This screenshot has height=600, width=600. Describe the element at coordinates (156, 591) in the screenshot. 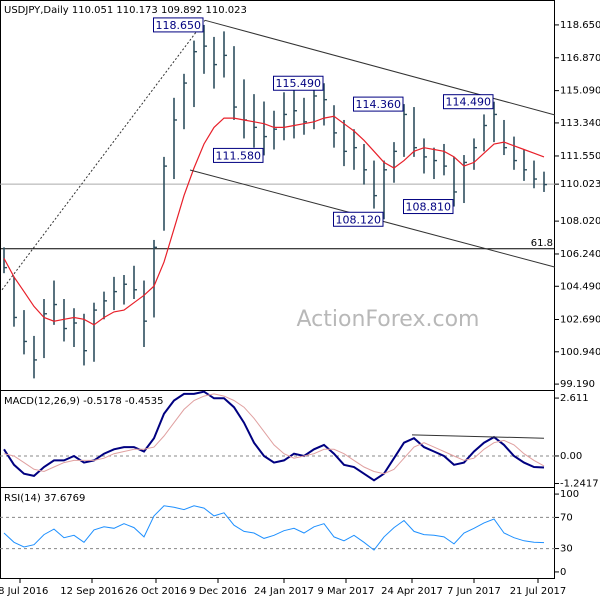

I see `x-tick-label: 26 Oct 2016` at that location.